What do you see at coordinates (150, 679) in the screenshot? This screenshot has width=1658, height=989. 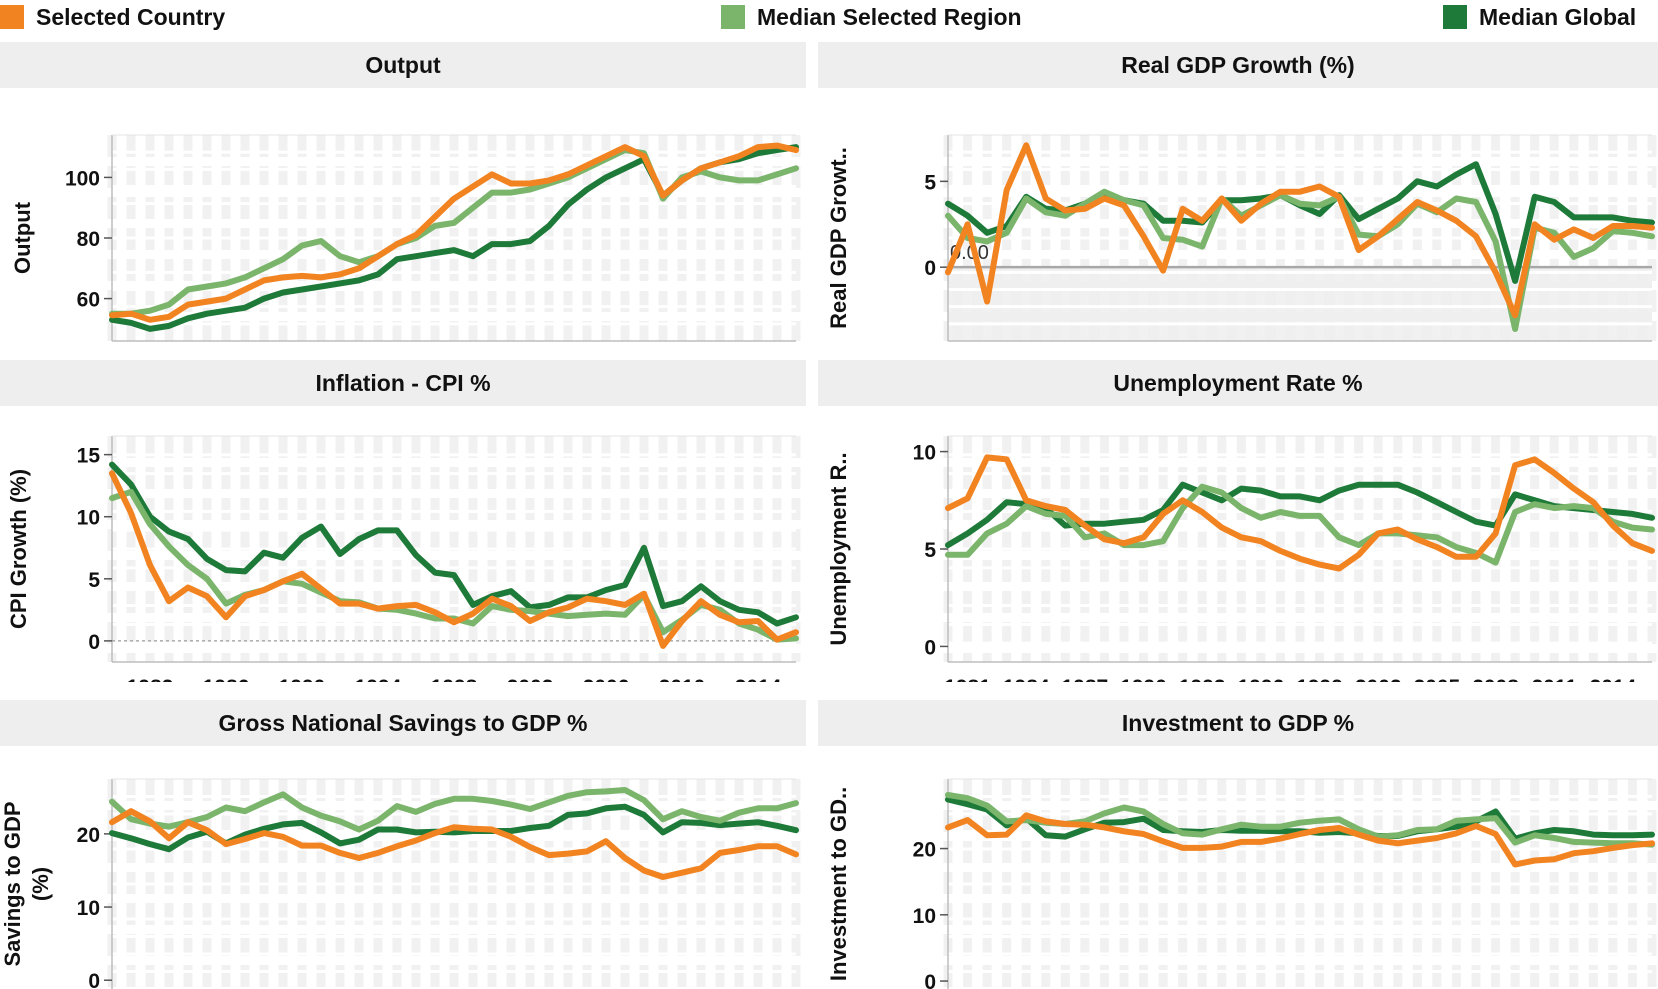 I see `x-tick-label: 1982` at bounding box center [150, 679].